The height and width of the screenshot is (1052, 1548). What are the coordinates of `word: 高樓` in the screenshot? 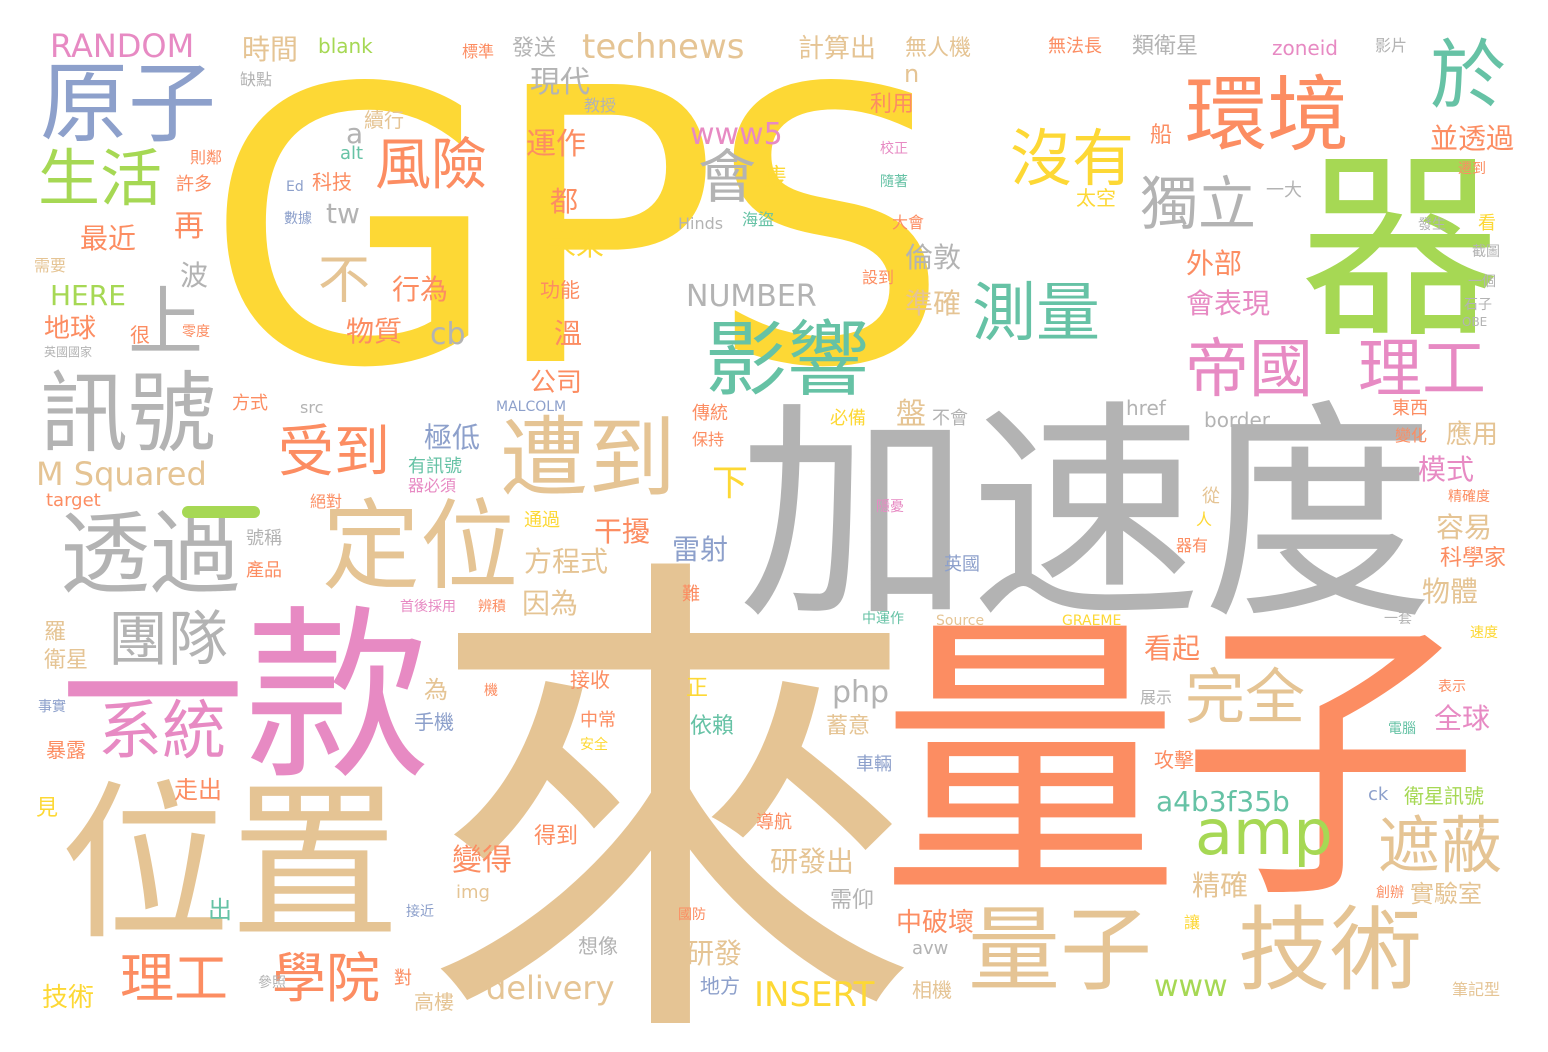 It's located at (434, 1002).